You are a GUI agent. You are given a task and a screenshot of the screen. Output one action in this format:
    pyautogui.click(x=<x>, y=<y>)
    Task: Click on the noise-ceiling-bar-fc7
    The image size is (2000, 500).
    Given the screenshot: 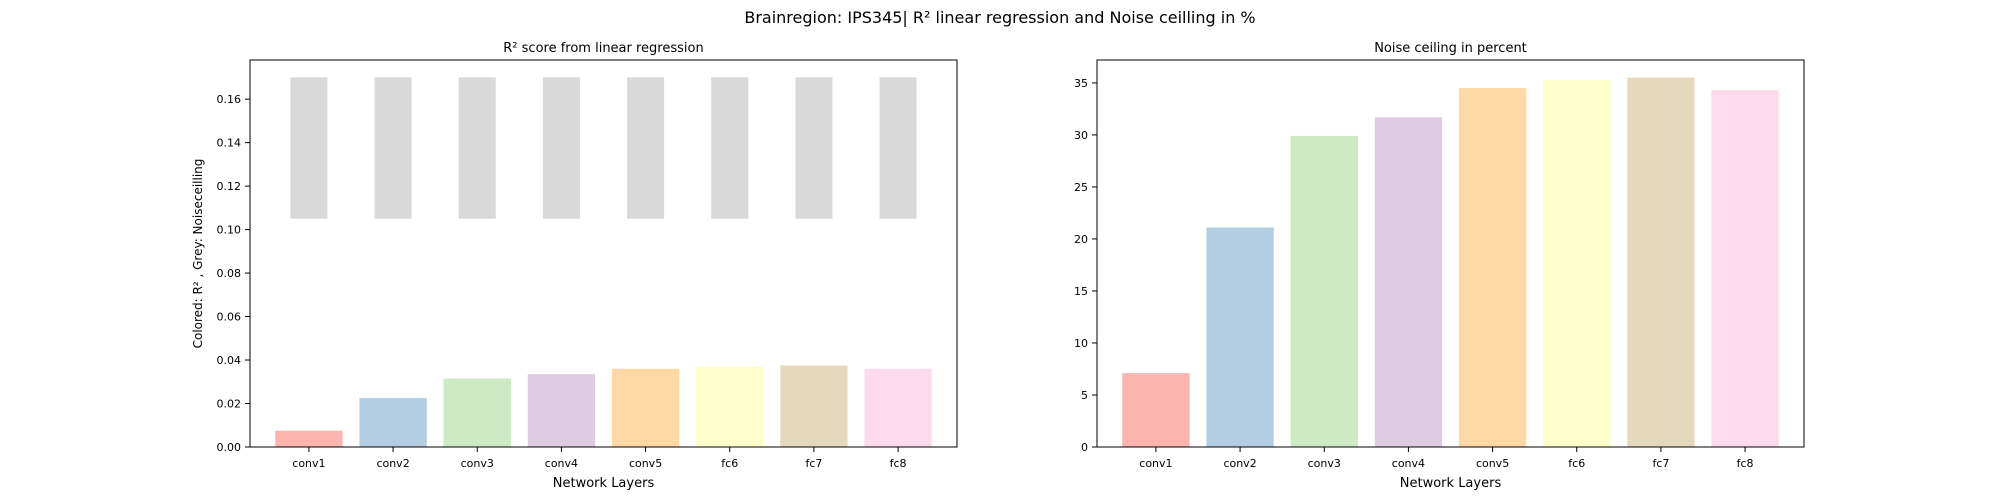 What is the action you would take?
    pyautogui.click(x=814, y=148)
    